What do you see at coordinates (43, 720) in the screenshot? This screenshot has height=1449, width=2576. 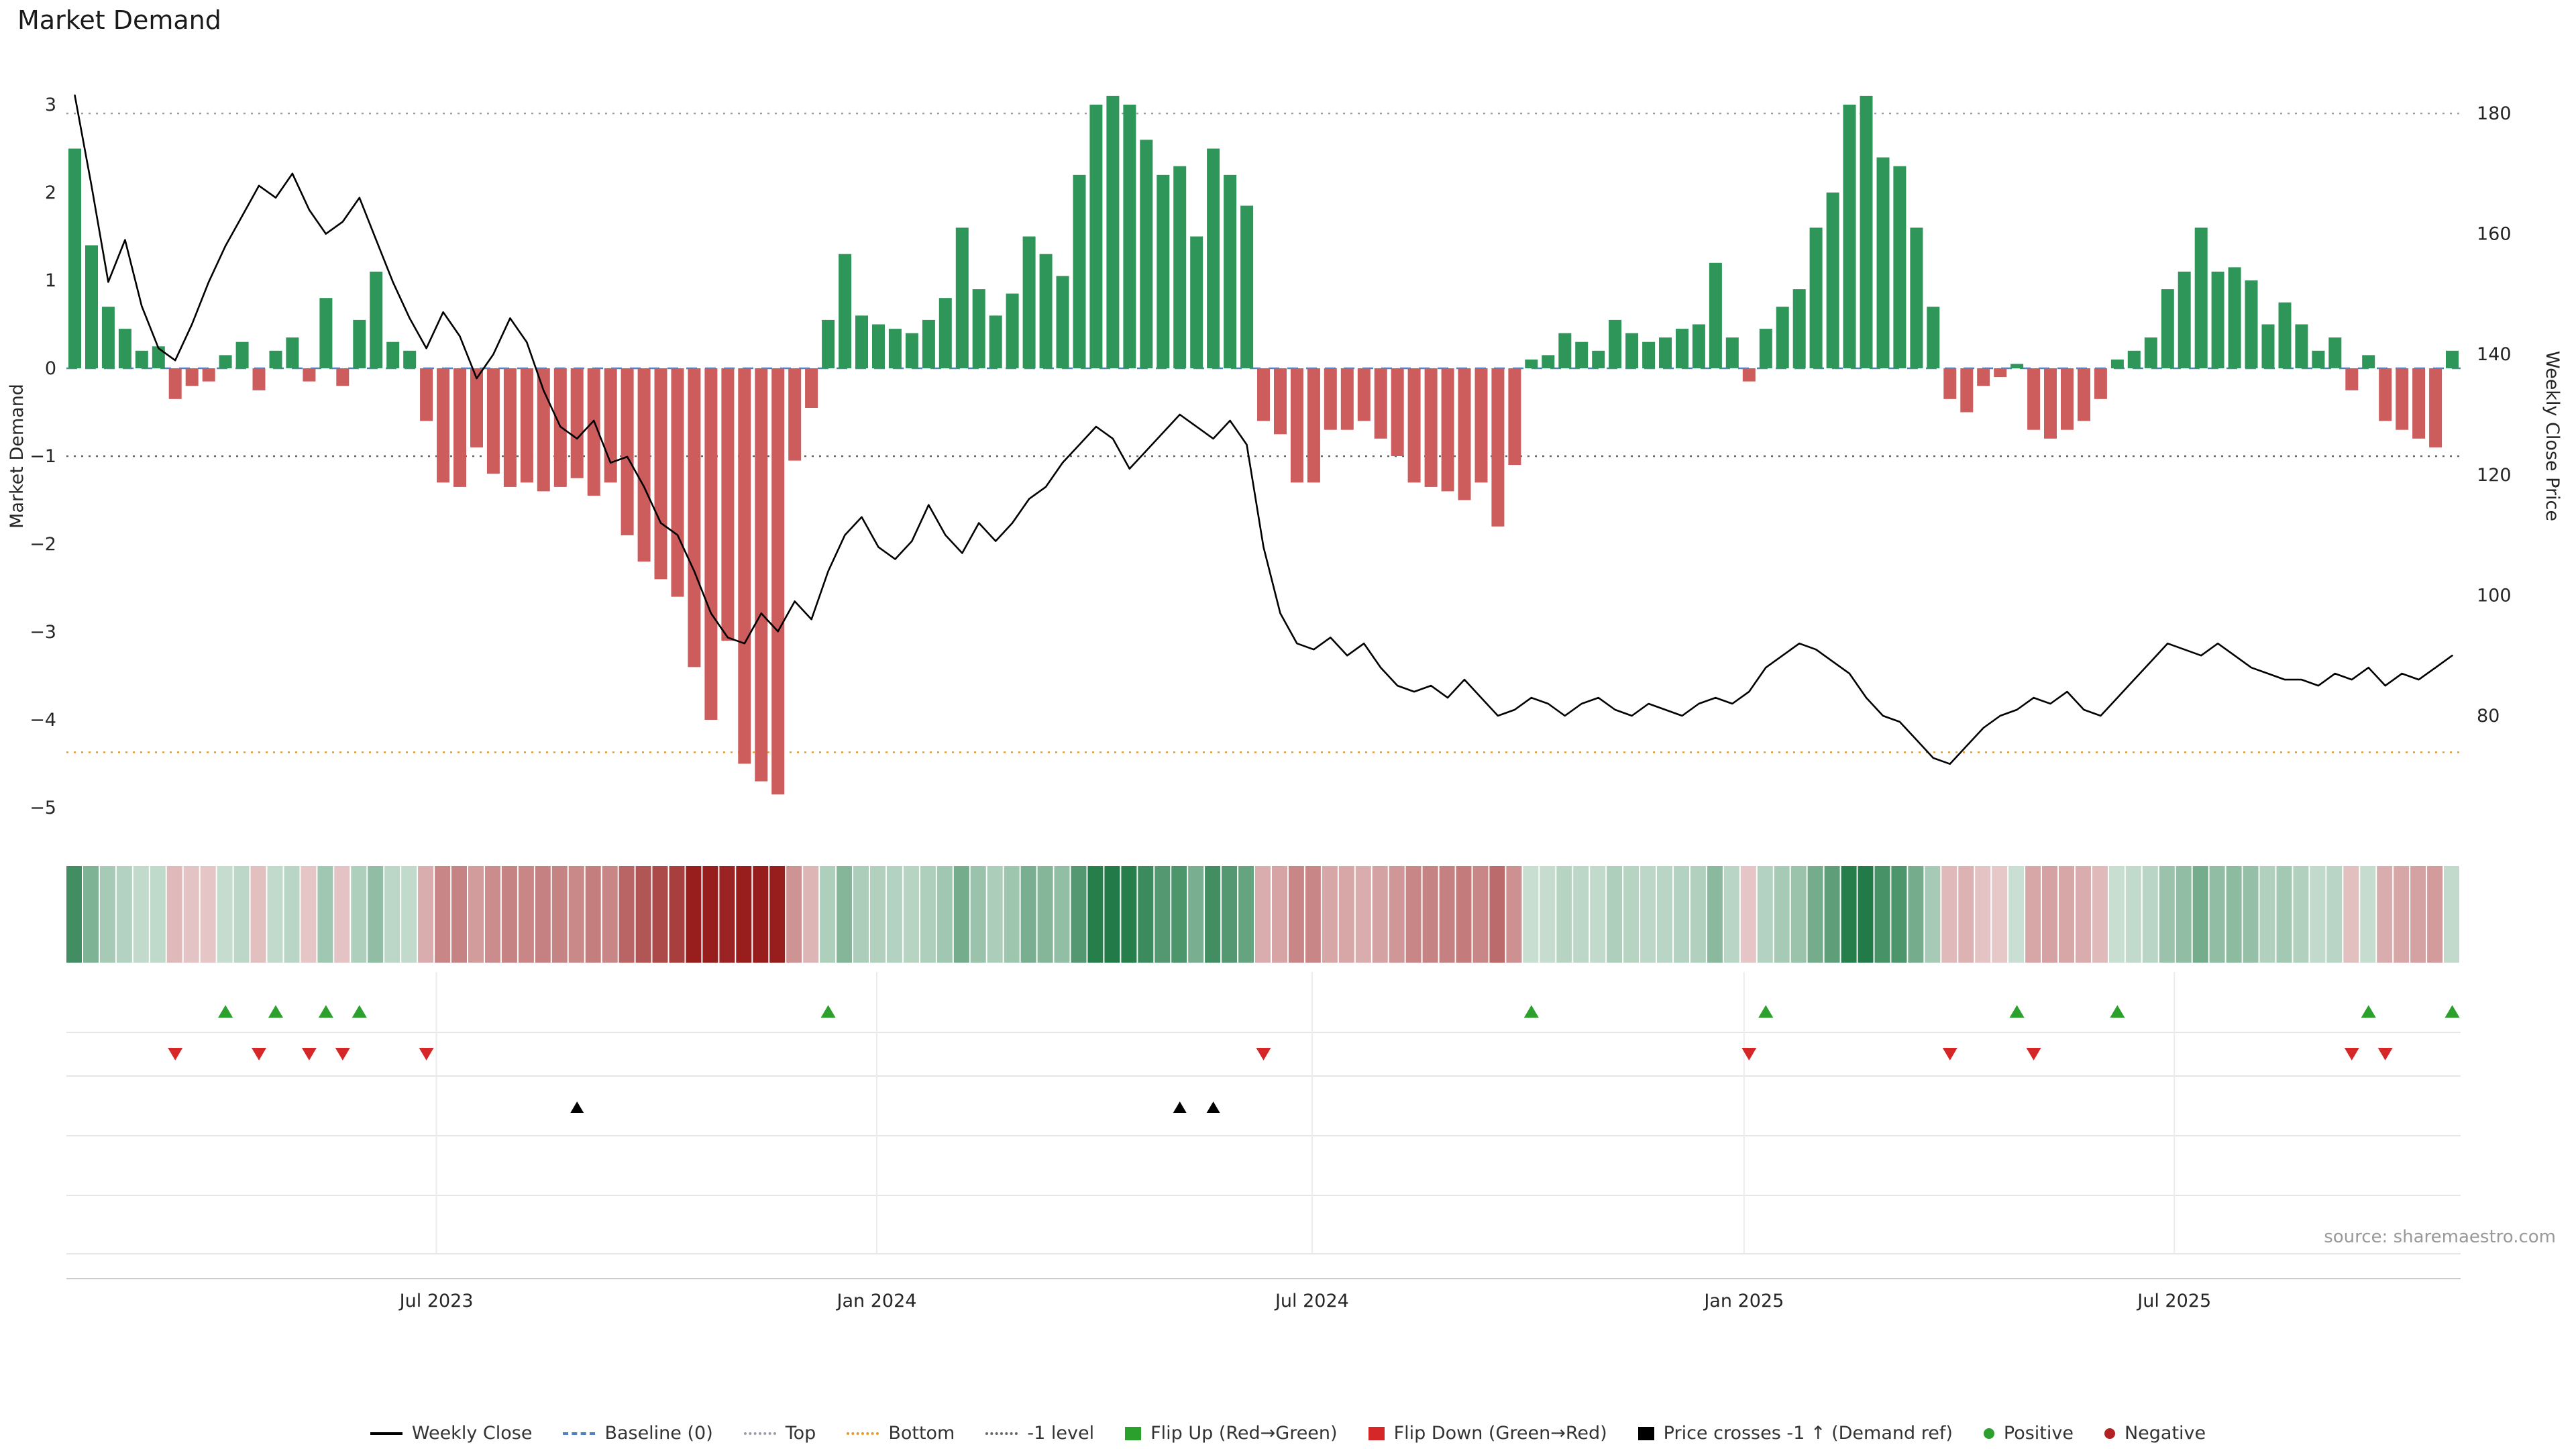 I see `left-axis-tick: −4` at bounding box center [43, 720].